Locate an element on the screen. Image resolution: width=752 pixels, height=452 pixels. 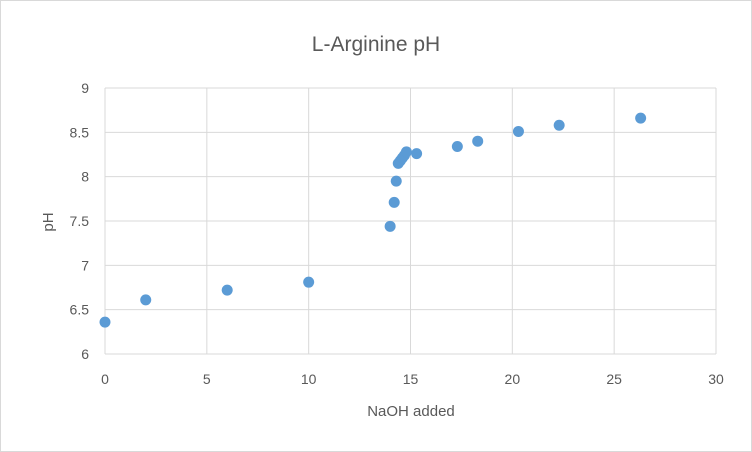
x-axis-label: NaOH added is located at coordinates (411, 411).